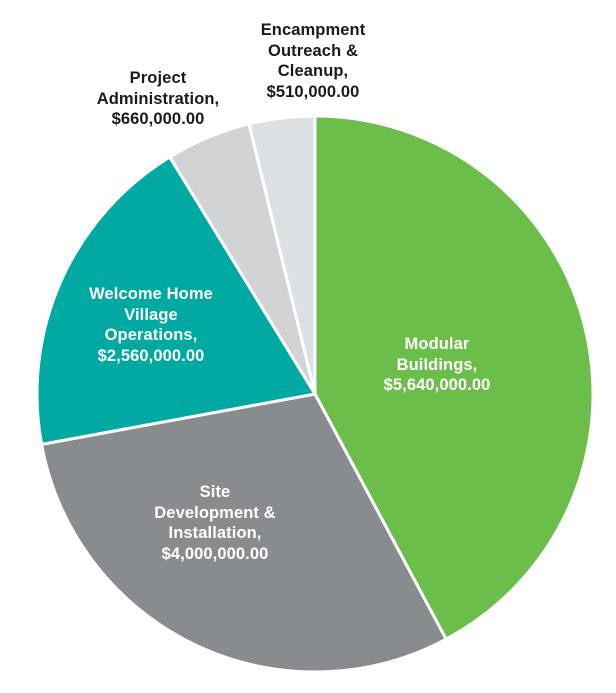 This screenshot has height=693, width=616. What do you see at coordinates (158, 98) in the screenshot?
I see `slice-label-project-administration: Project Administration, $660,000.00` at bounding box center [158, 98].